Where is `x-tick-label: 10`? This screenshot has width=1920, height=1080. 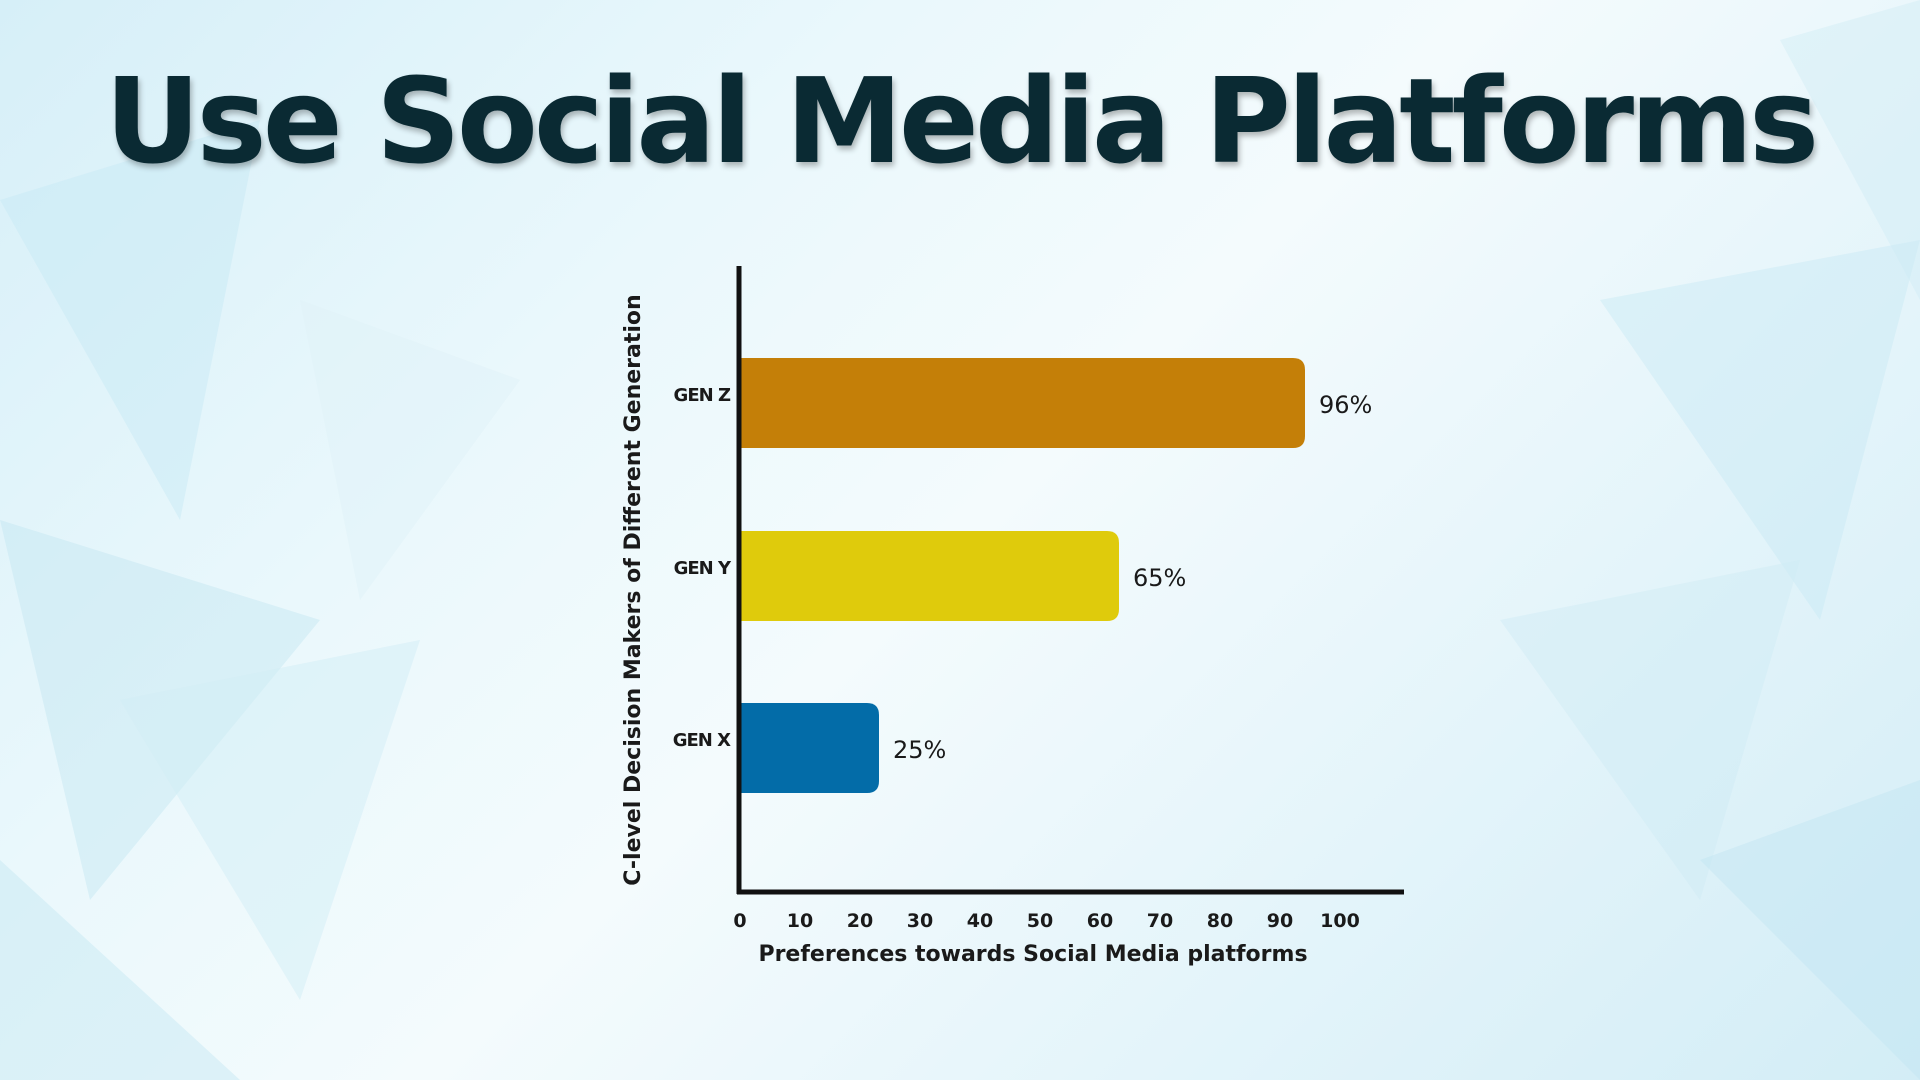
x-tick-label: 10 is located at coordinates (800, 921).